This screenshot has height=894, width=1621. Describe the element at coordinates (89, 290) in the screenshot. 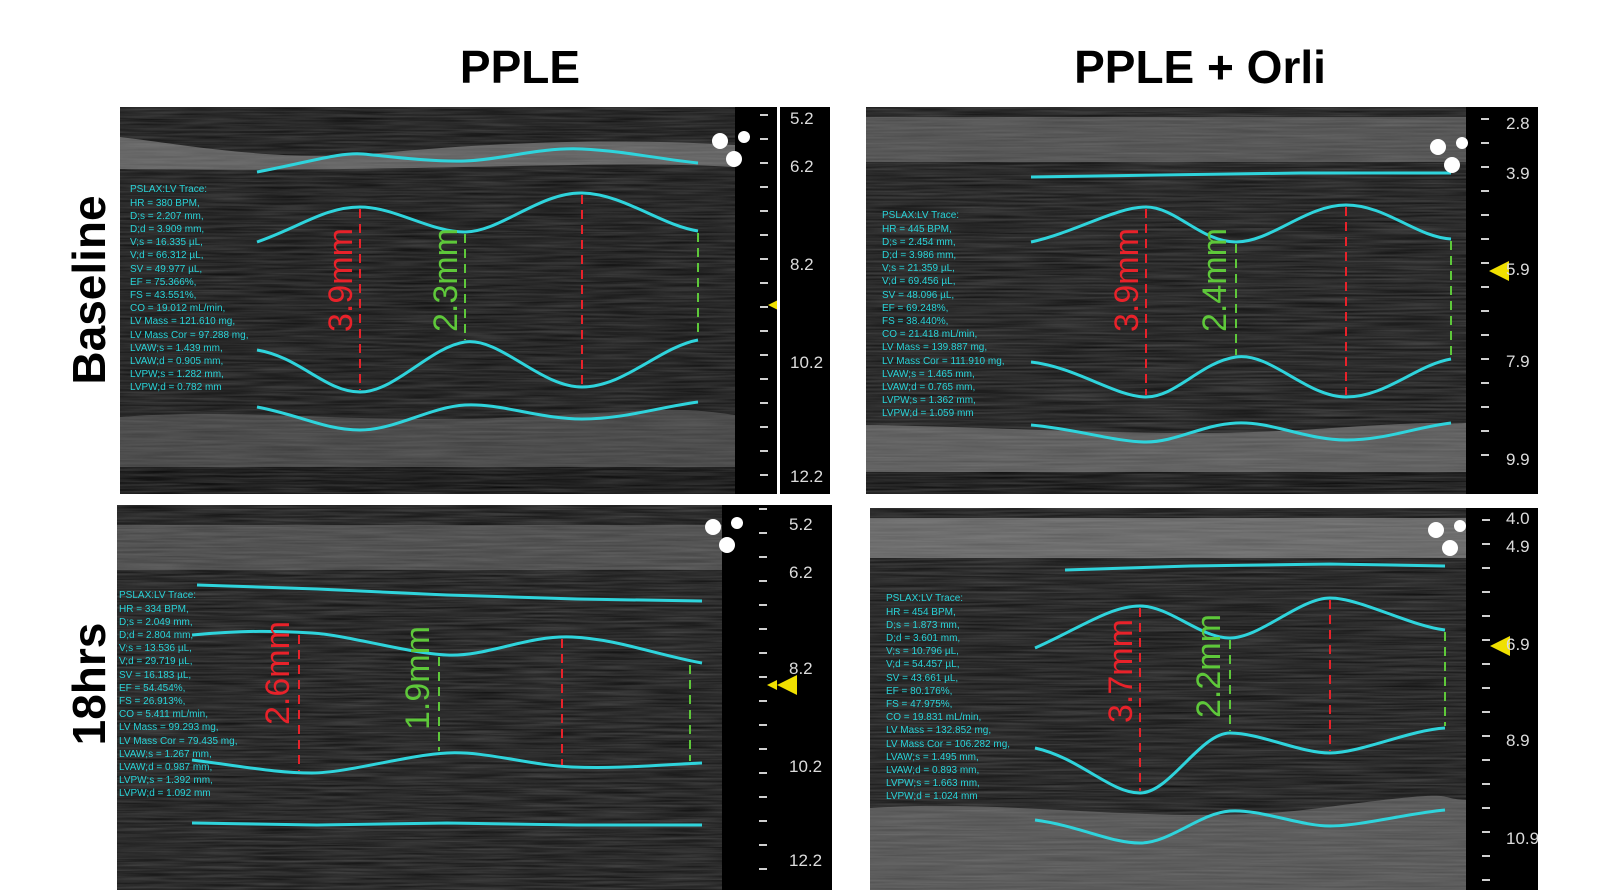

I see `row-title-baseline: Baseline` at that location.